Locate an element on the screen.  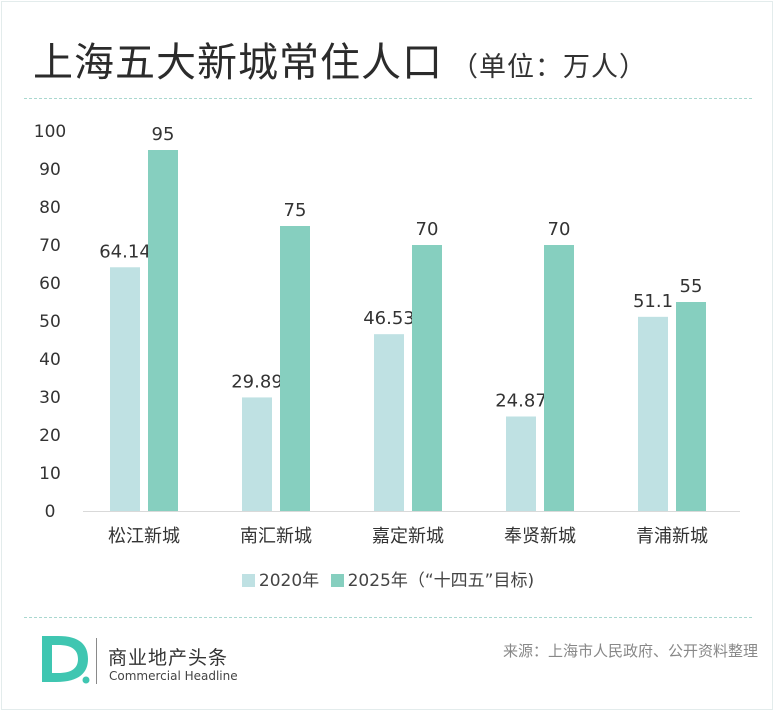
legend-swatch-2025 is located at coordinates (337, 580).